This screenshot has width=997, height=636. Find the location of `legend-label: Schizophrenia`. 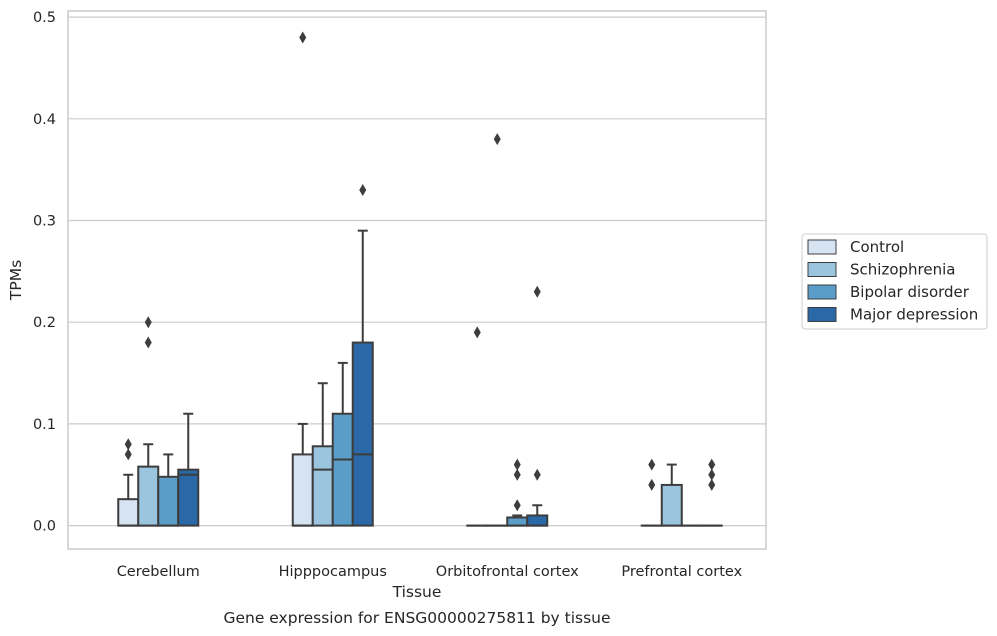

legend-label: Schizophrenia is located at coordinates (902, 270).